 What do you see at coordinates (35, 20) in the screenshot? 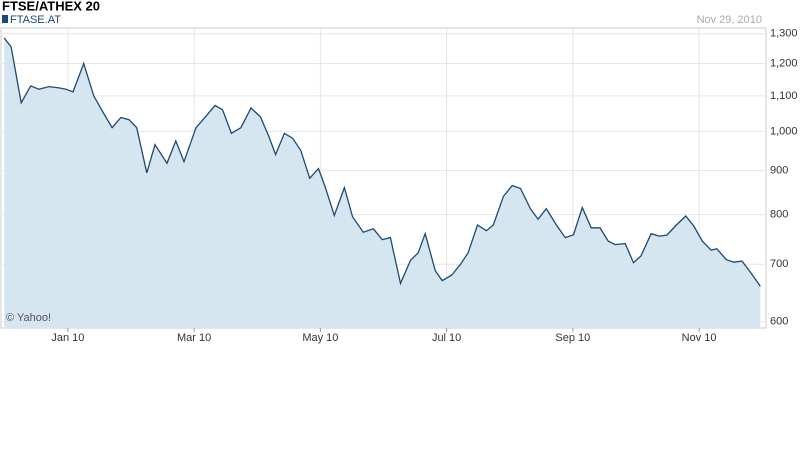
I see `legend-label: FTASE.AT` at bounding box center [35, 20].